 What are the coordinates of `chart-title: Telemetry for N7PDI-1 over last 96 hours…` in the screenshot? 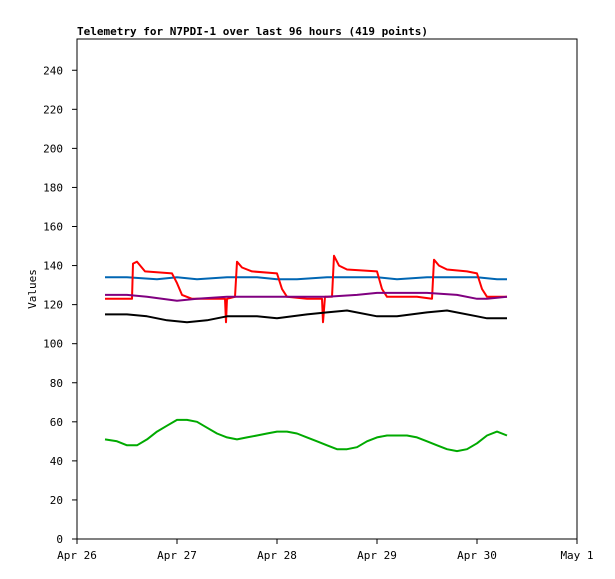 It's located at (252, 31).